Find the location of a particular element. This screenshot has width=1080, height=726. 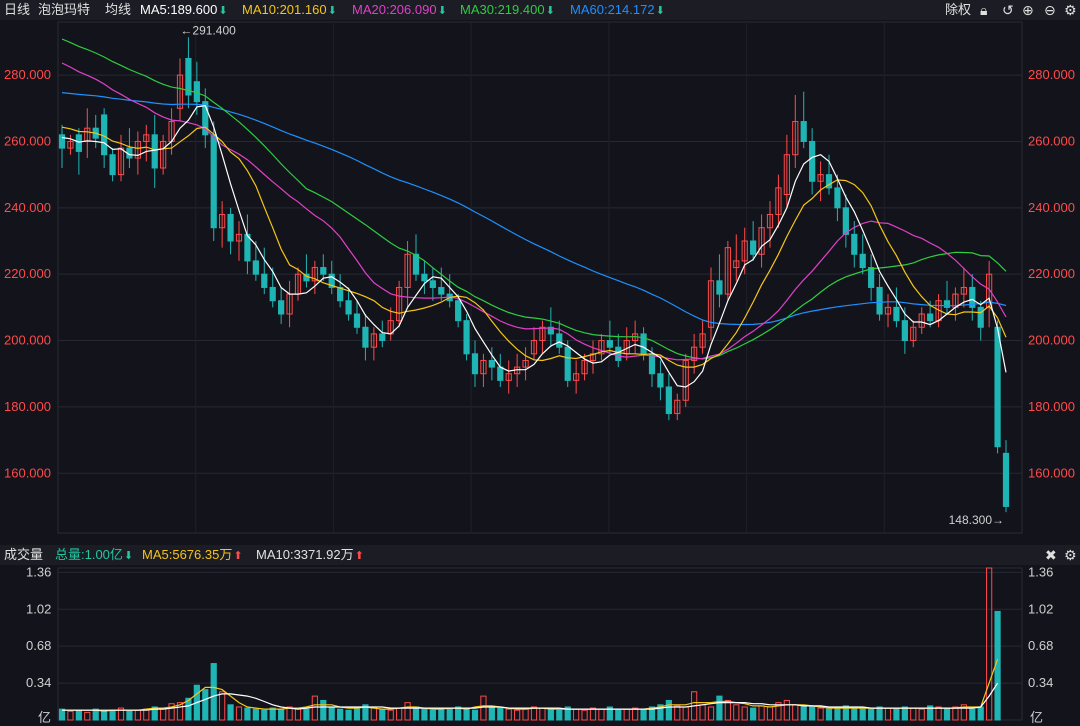

ma-type-label: 均线 is located at coordinates (118, 9).